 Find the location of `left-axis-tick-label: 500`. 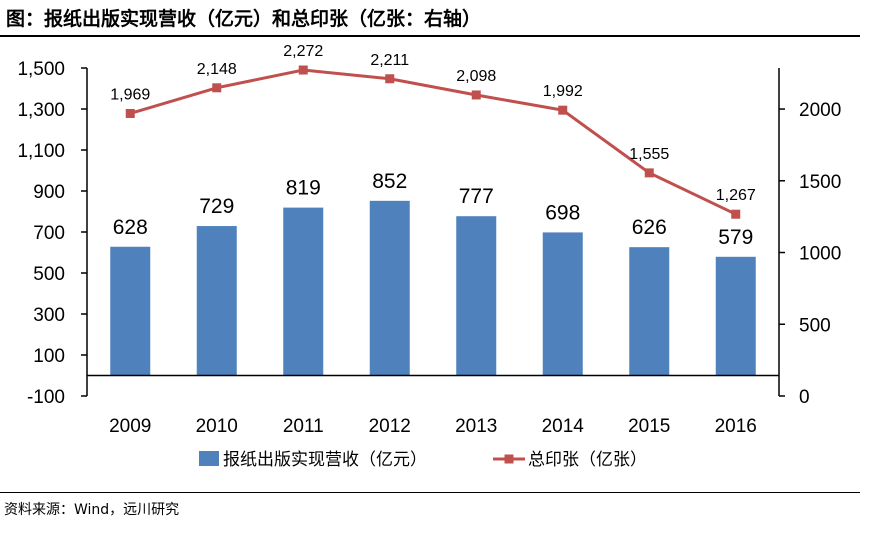

left-axis-tick-label: 500 is located at coordinates (49, 274).